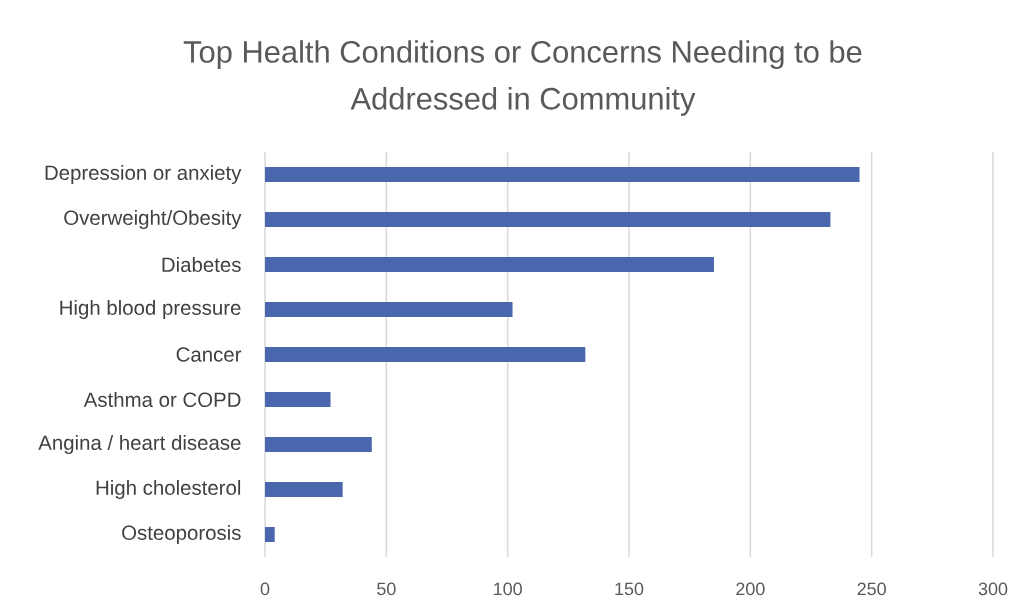 The image size is (1031, 612). I want to click on x-tick-label: 150, so click(629, 589).